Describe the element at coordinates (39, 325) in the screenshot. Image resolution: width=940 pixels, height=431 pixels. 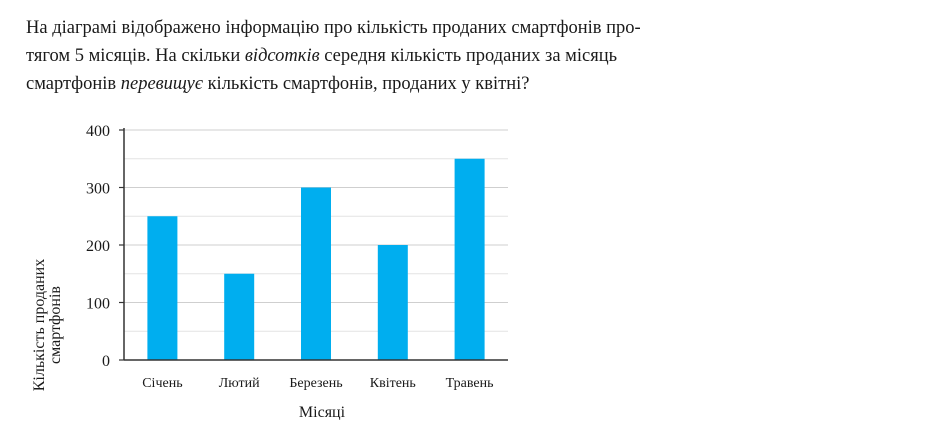
I see `y-axis-label: Кількість проданих` at that location.